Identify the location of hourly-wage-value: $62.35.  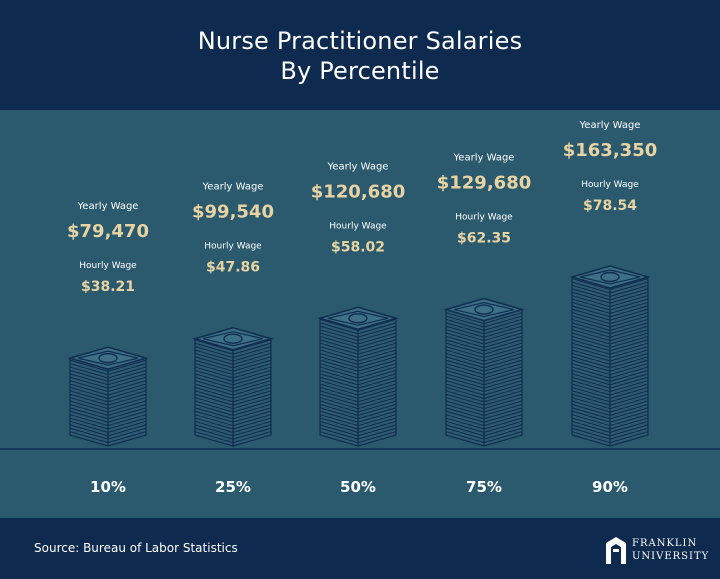
(484, 239).